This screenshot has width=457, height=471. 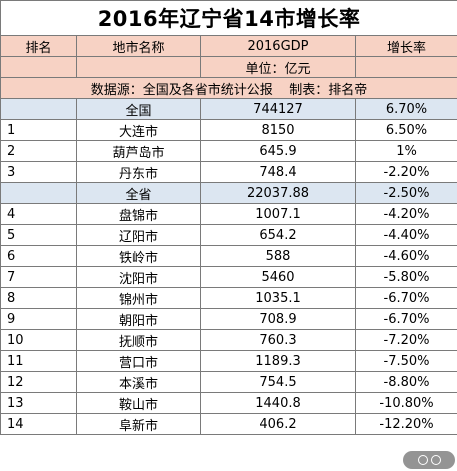 I want to click on table-row: 8 锦州市 1035.1 -6.70%, so click(x=228, y=298).